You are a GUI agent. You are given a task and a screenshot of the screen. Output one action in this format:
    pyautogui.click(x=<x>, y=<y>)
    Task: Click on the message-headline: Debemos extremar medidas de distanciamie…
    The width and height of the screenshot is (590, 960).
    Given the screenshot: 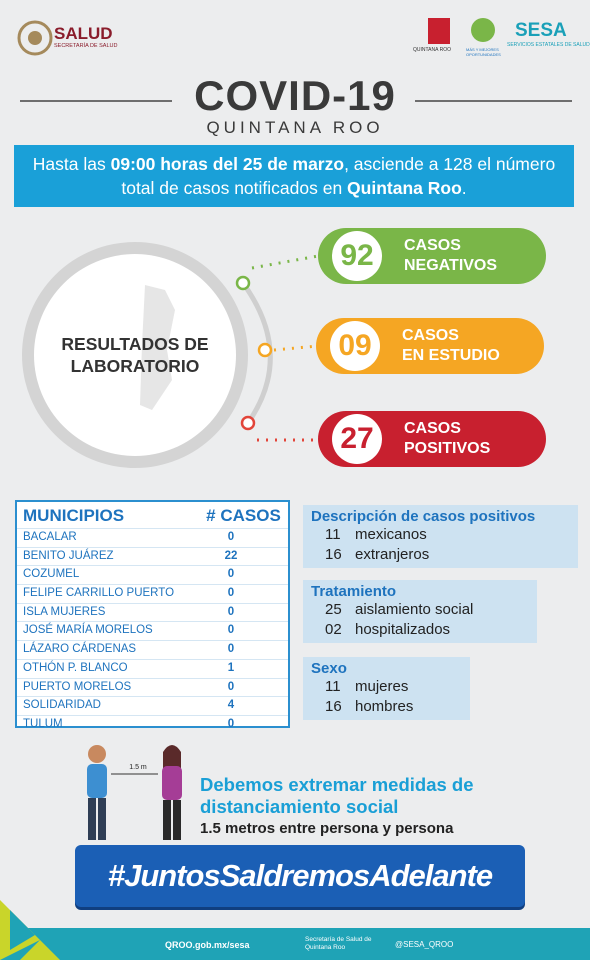 What is the action you would take?
    pyautogui.click(x=337, y=795)
    